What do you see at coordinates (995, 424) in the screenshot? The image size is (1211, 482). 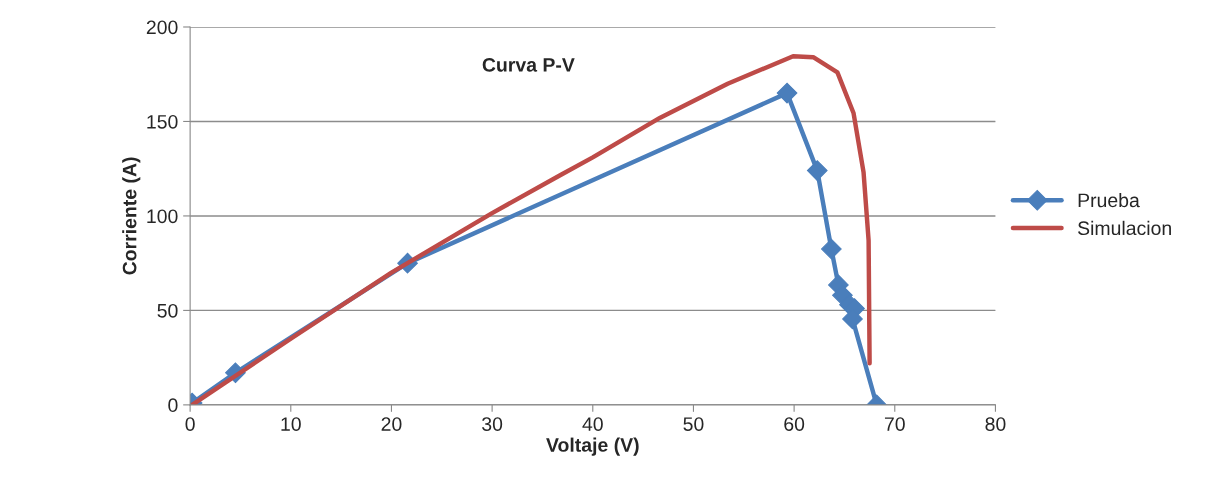 I see `x-tick-label: 80` at bounding box center [995, 424].